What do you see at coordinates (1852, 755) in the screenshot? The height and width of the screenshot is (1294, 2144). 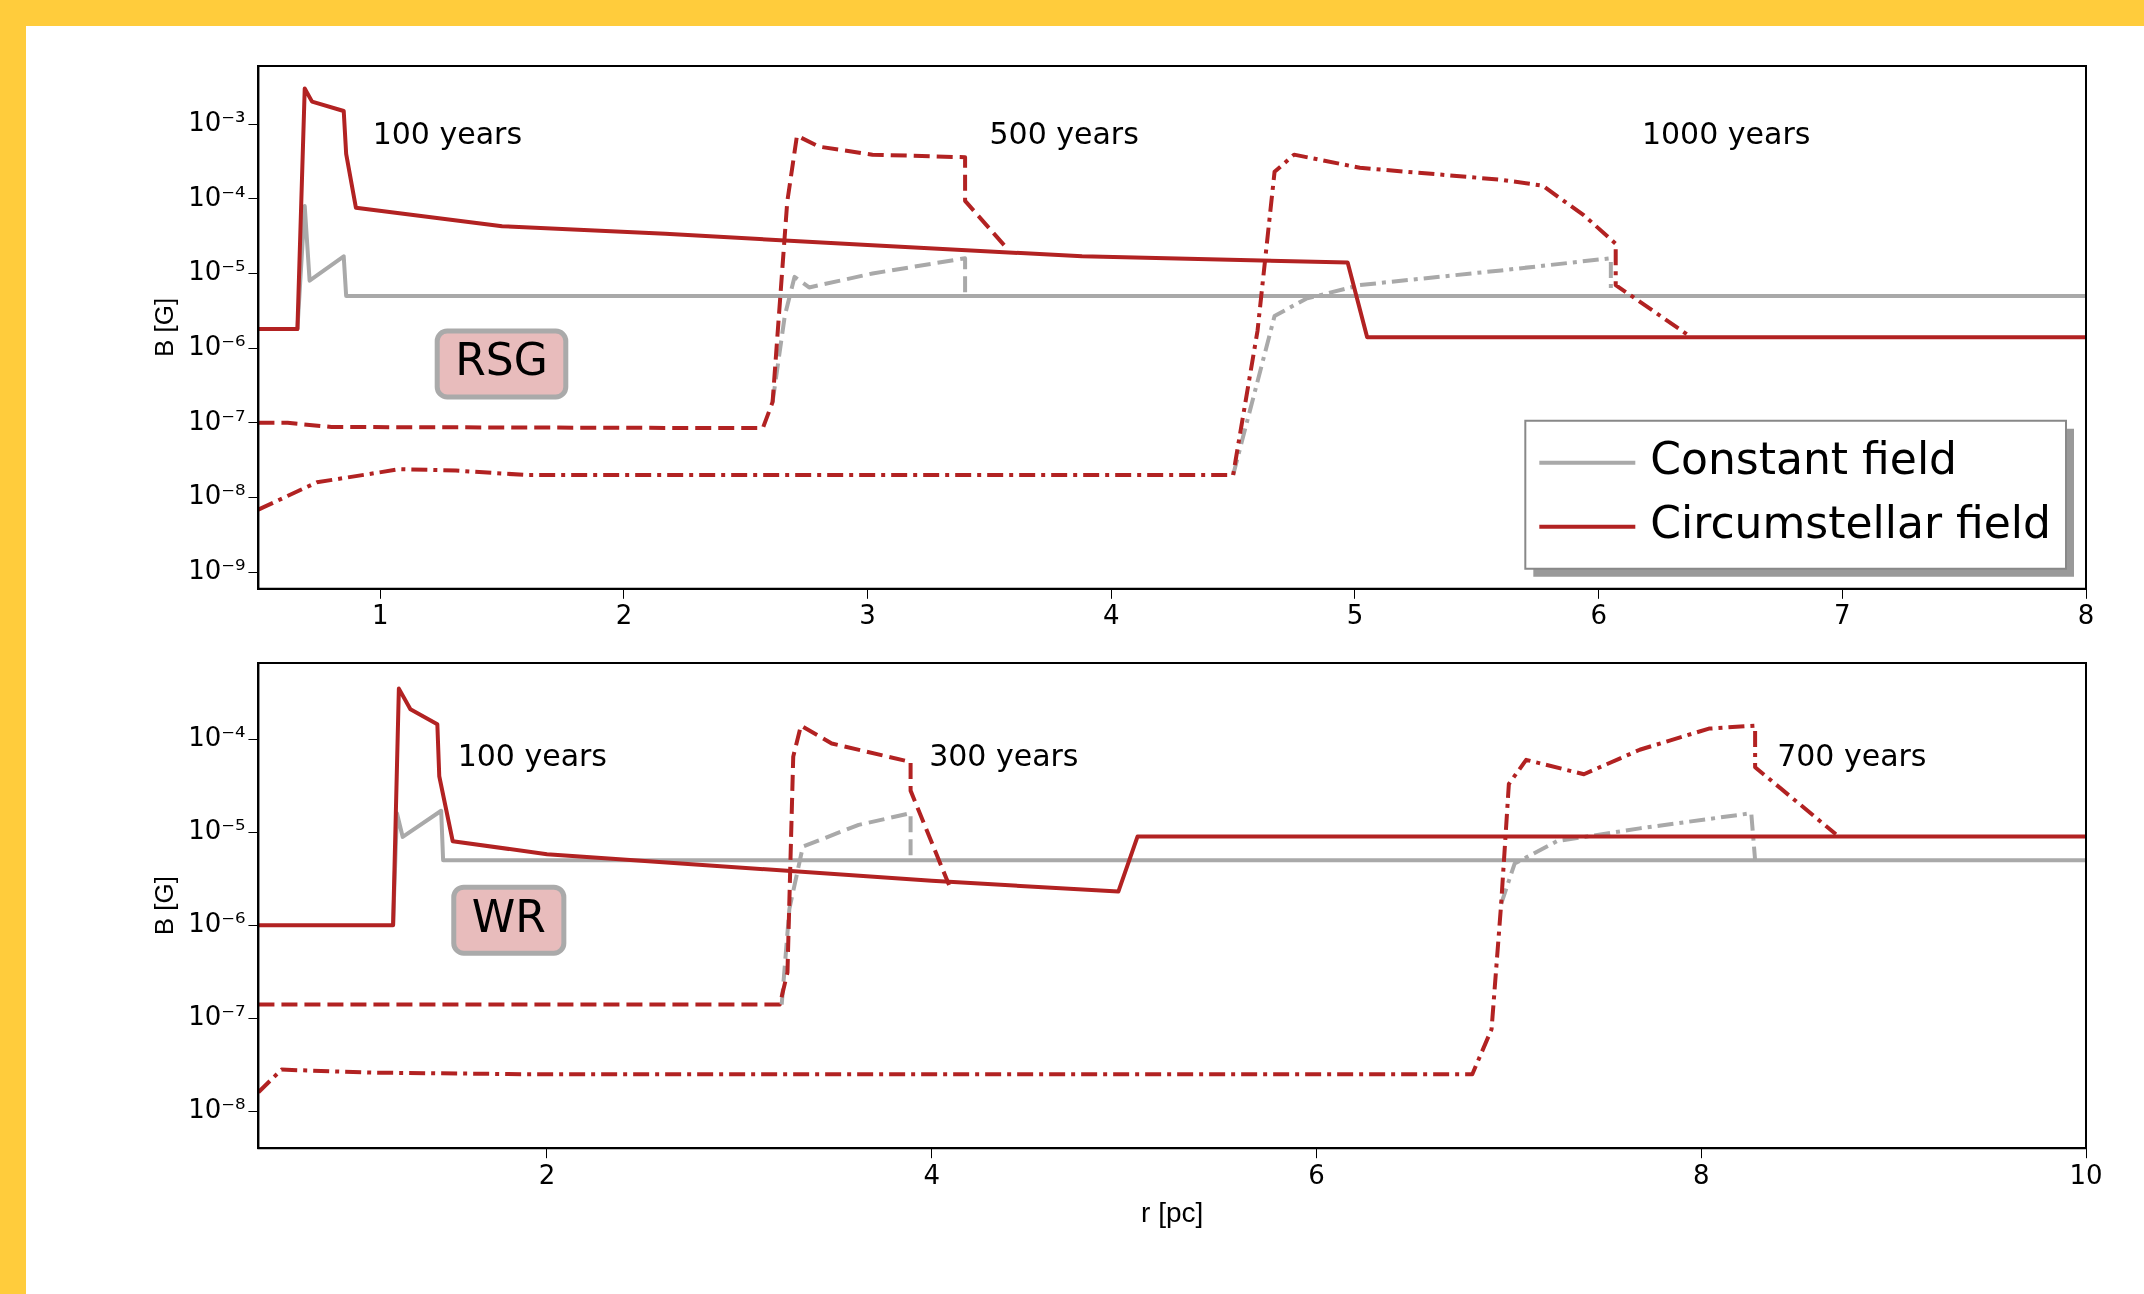 I see `annotation: 700 years` at bounding box center [1852, 755].